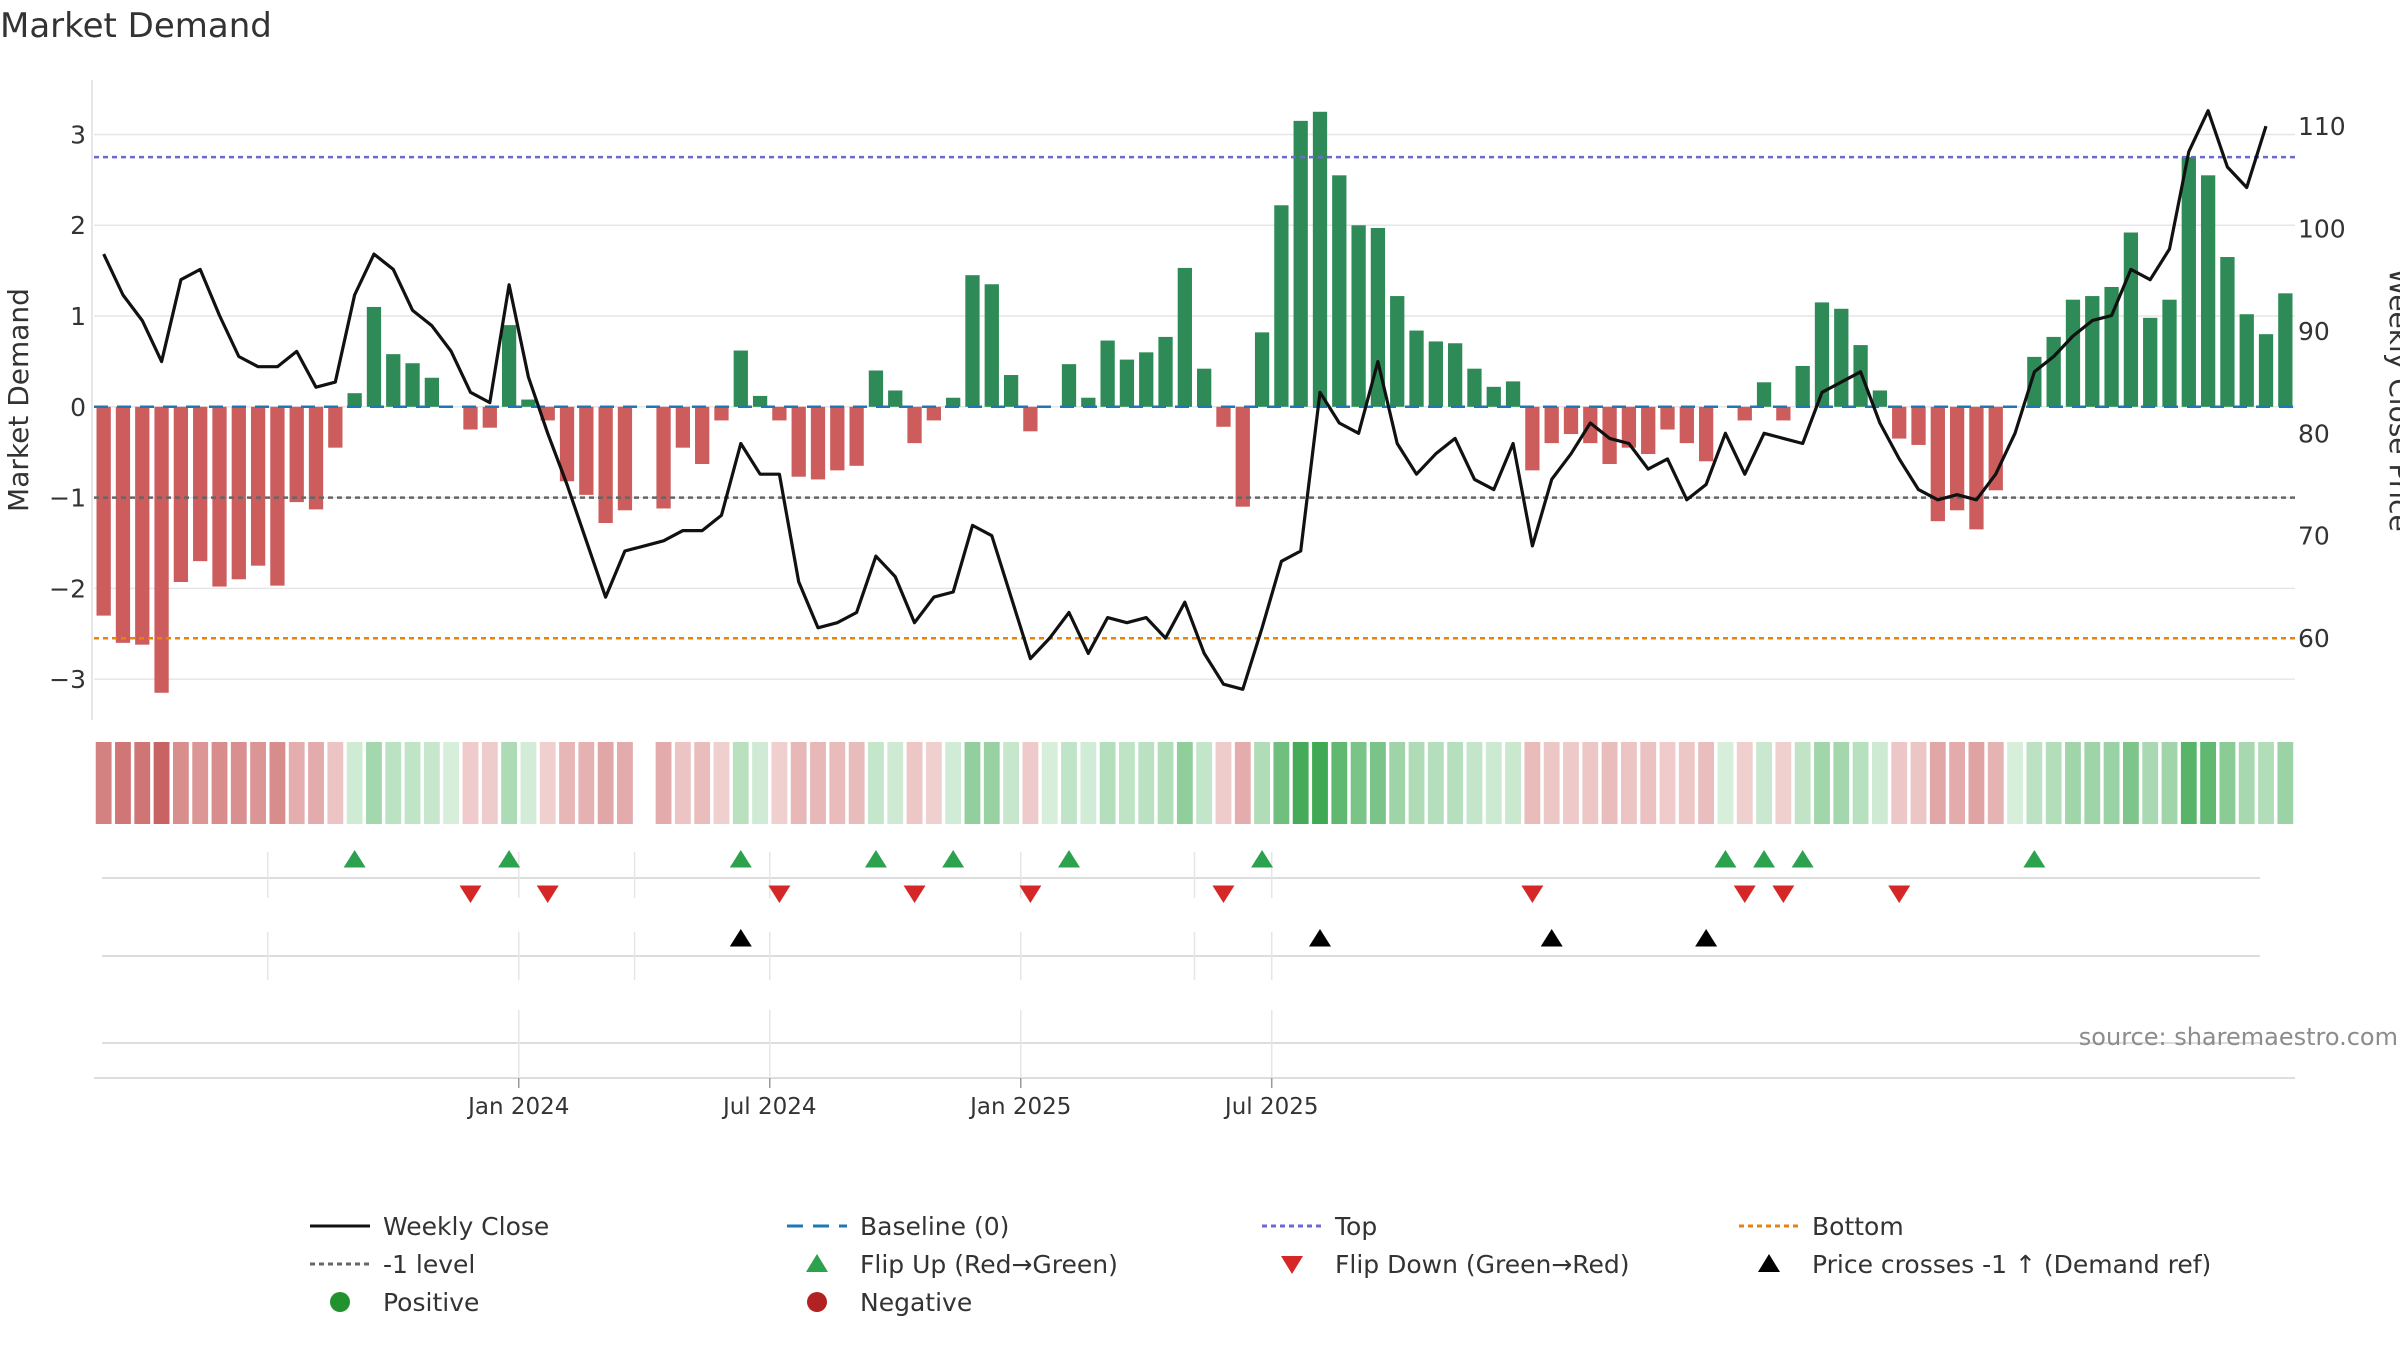 The image size is (2400, 1350). Describe the element at coordinates (898, 1226) in the screenshot. I see `legend-item: Baseline (0)` at that location.